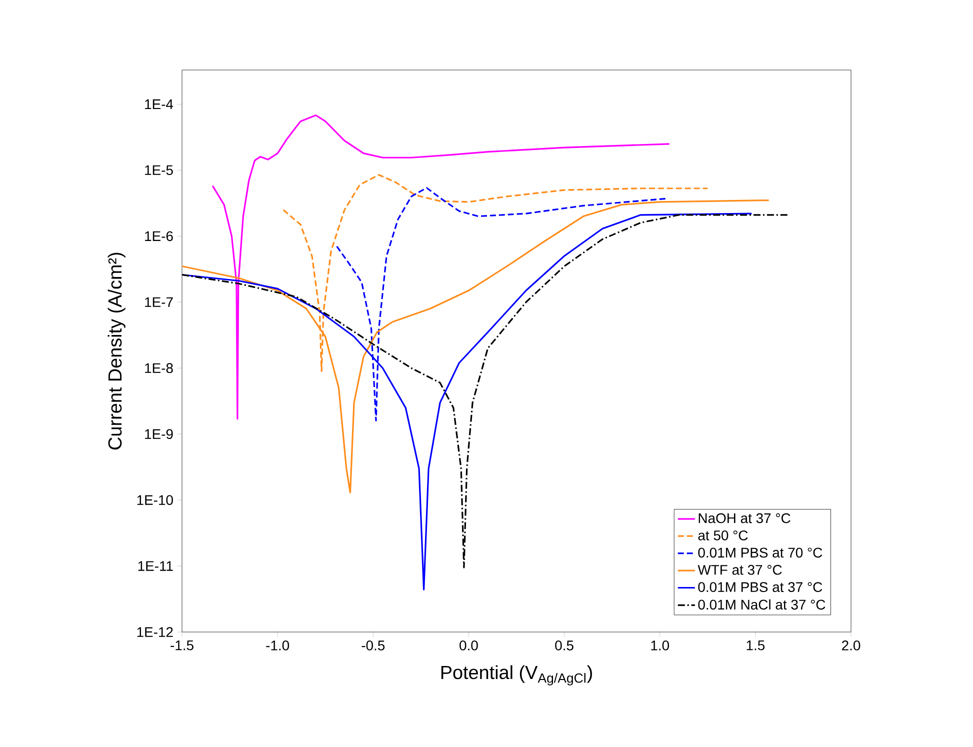 The image size is (973, 747). What do you see at coordinates (182, 645) in the screenshot?
I see `x-tick-label: -1.5` at bounding box center [182, 645].